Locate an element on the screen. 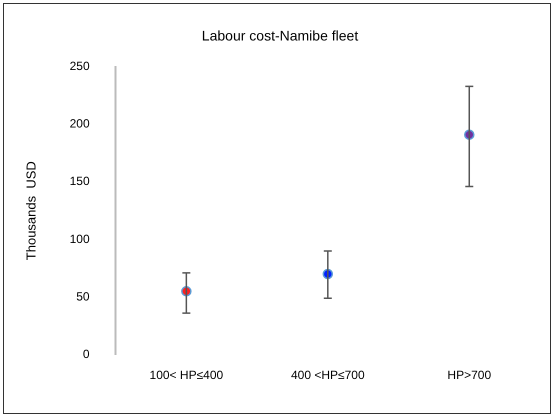 Image resolution: width=555 pixels, height=419 pixels. x-tick-label: 400 <HP≤700 is located at coordinates (327, 375).